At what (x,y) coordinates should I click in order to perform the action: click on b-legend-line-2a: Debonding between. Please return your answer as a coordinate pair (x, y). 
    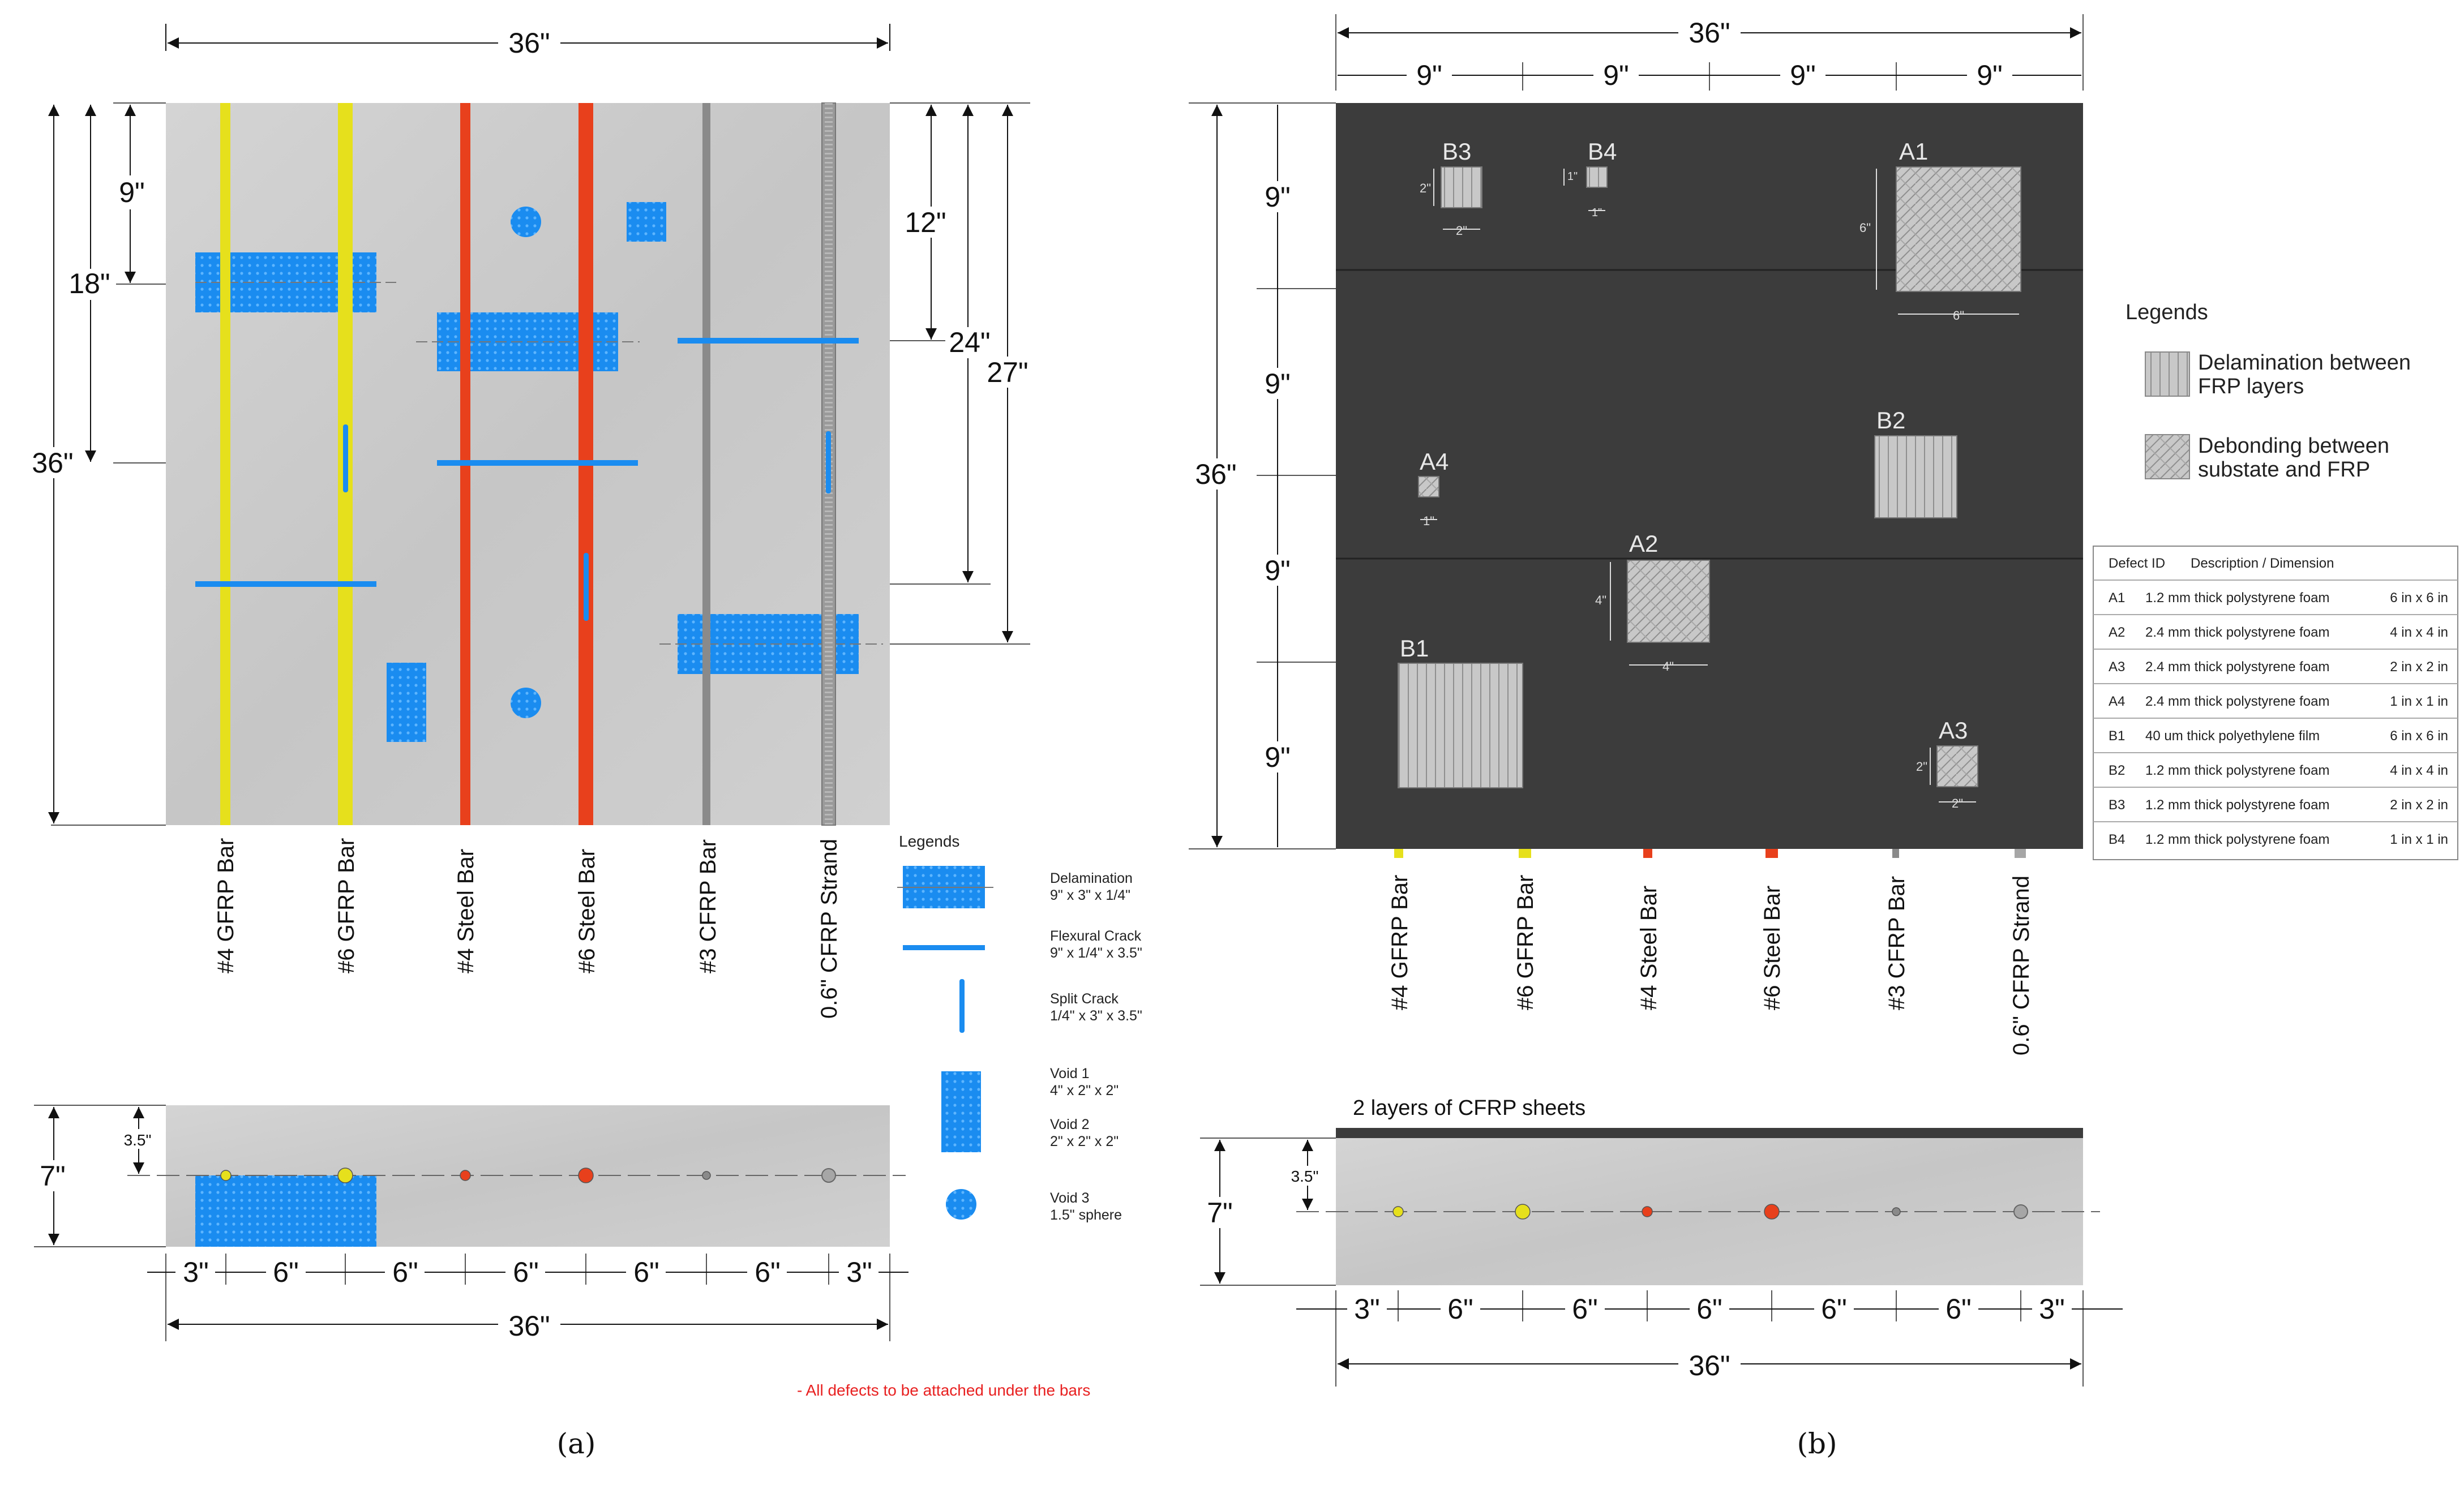
    Looking at the image, I should click on (2293, 446).